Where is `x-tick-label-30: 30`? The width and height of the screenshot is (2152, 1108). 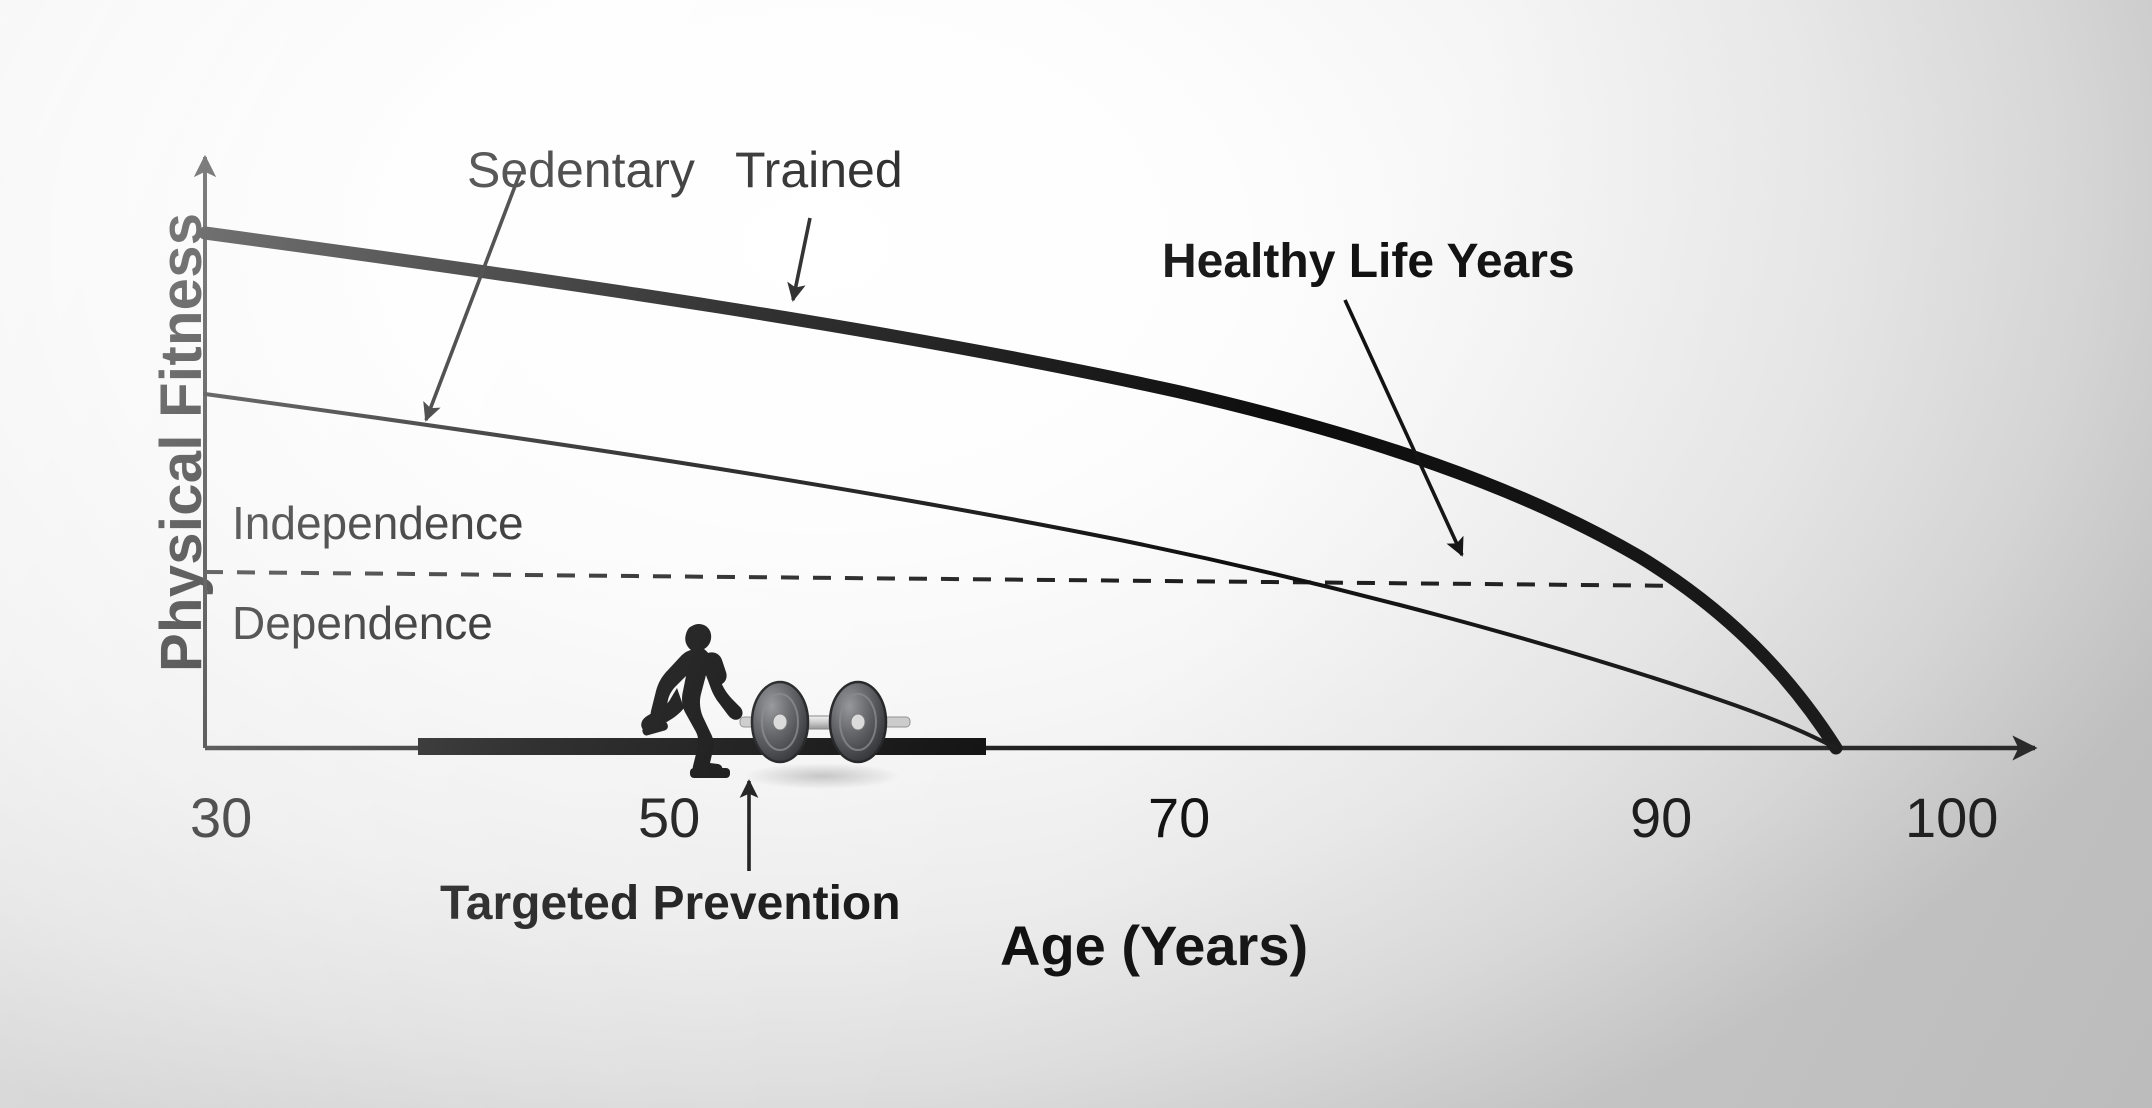
x-tick-label-30: 30 is located at coordinates (221, 817).